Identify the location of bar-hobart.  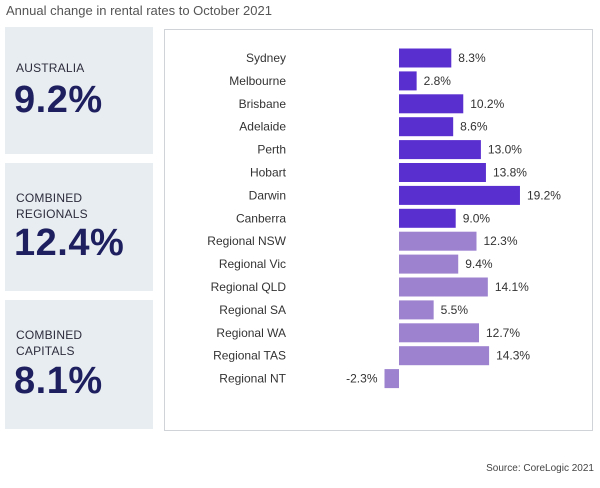
(442, 172).